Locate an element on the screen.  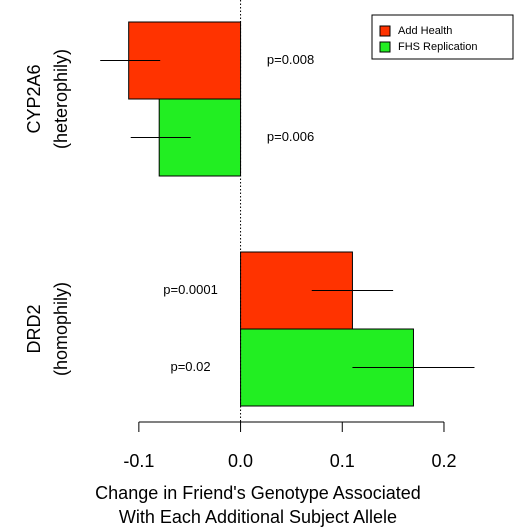
p-value-label: p=0.008 is located at coordinates (290, 59).